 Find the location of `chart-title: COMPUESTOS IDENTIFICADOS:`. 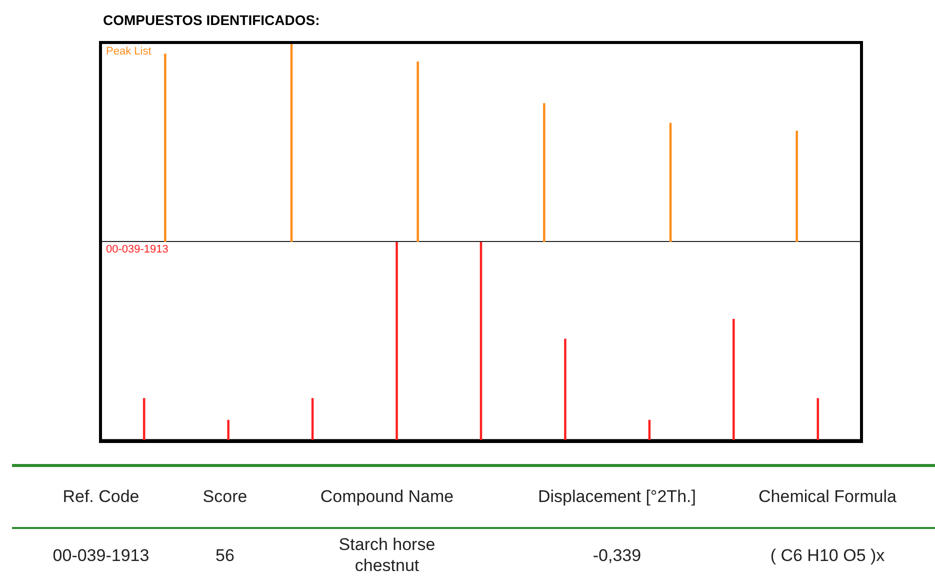

chart-title: COMPUESTOS IDENTIFICADOS: is located at coordinates (211, 20).